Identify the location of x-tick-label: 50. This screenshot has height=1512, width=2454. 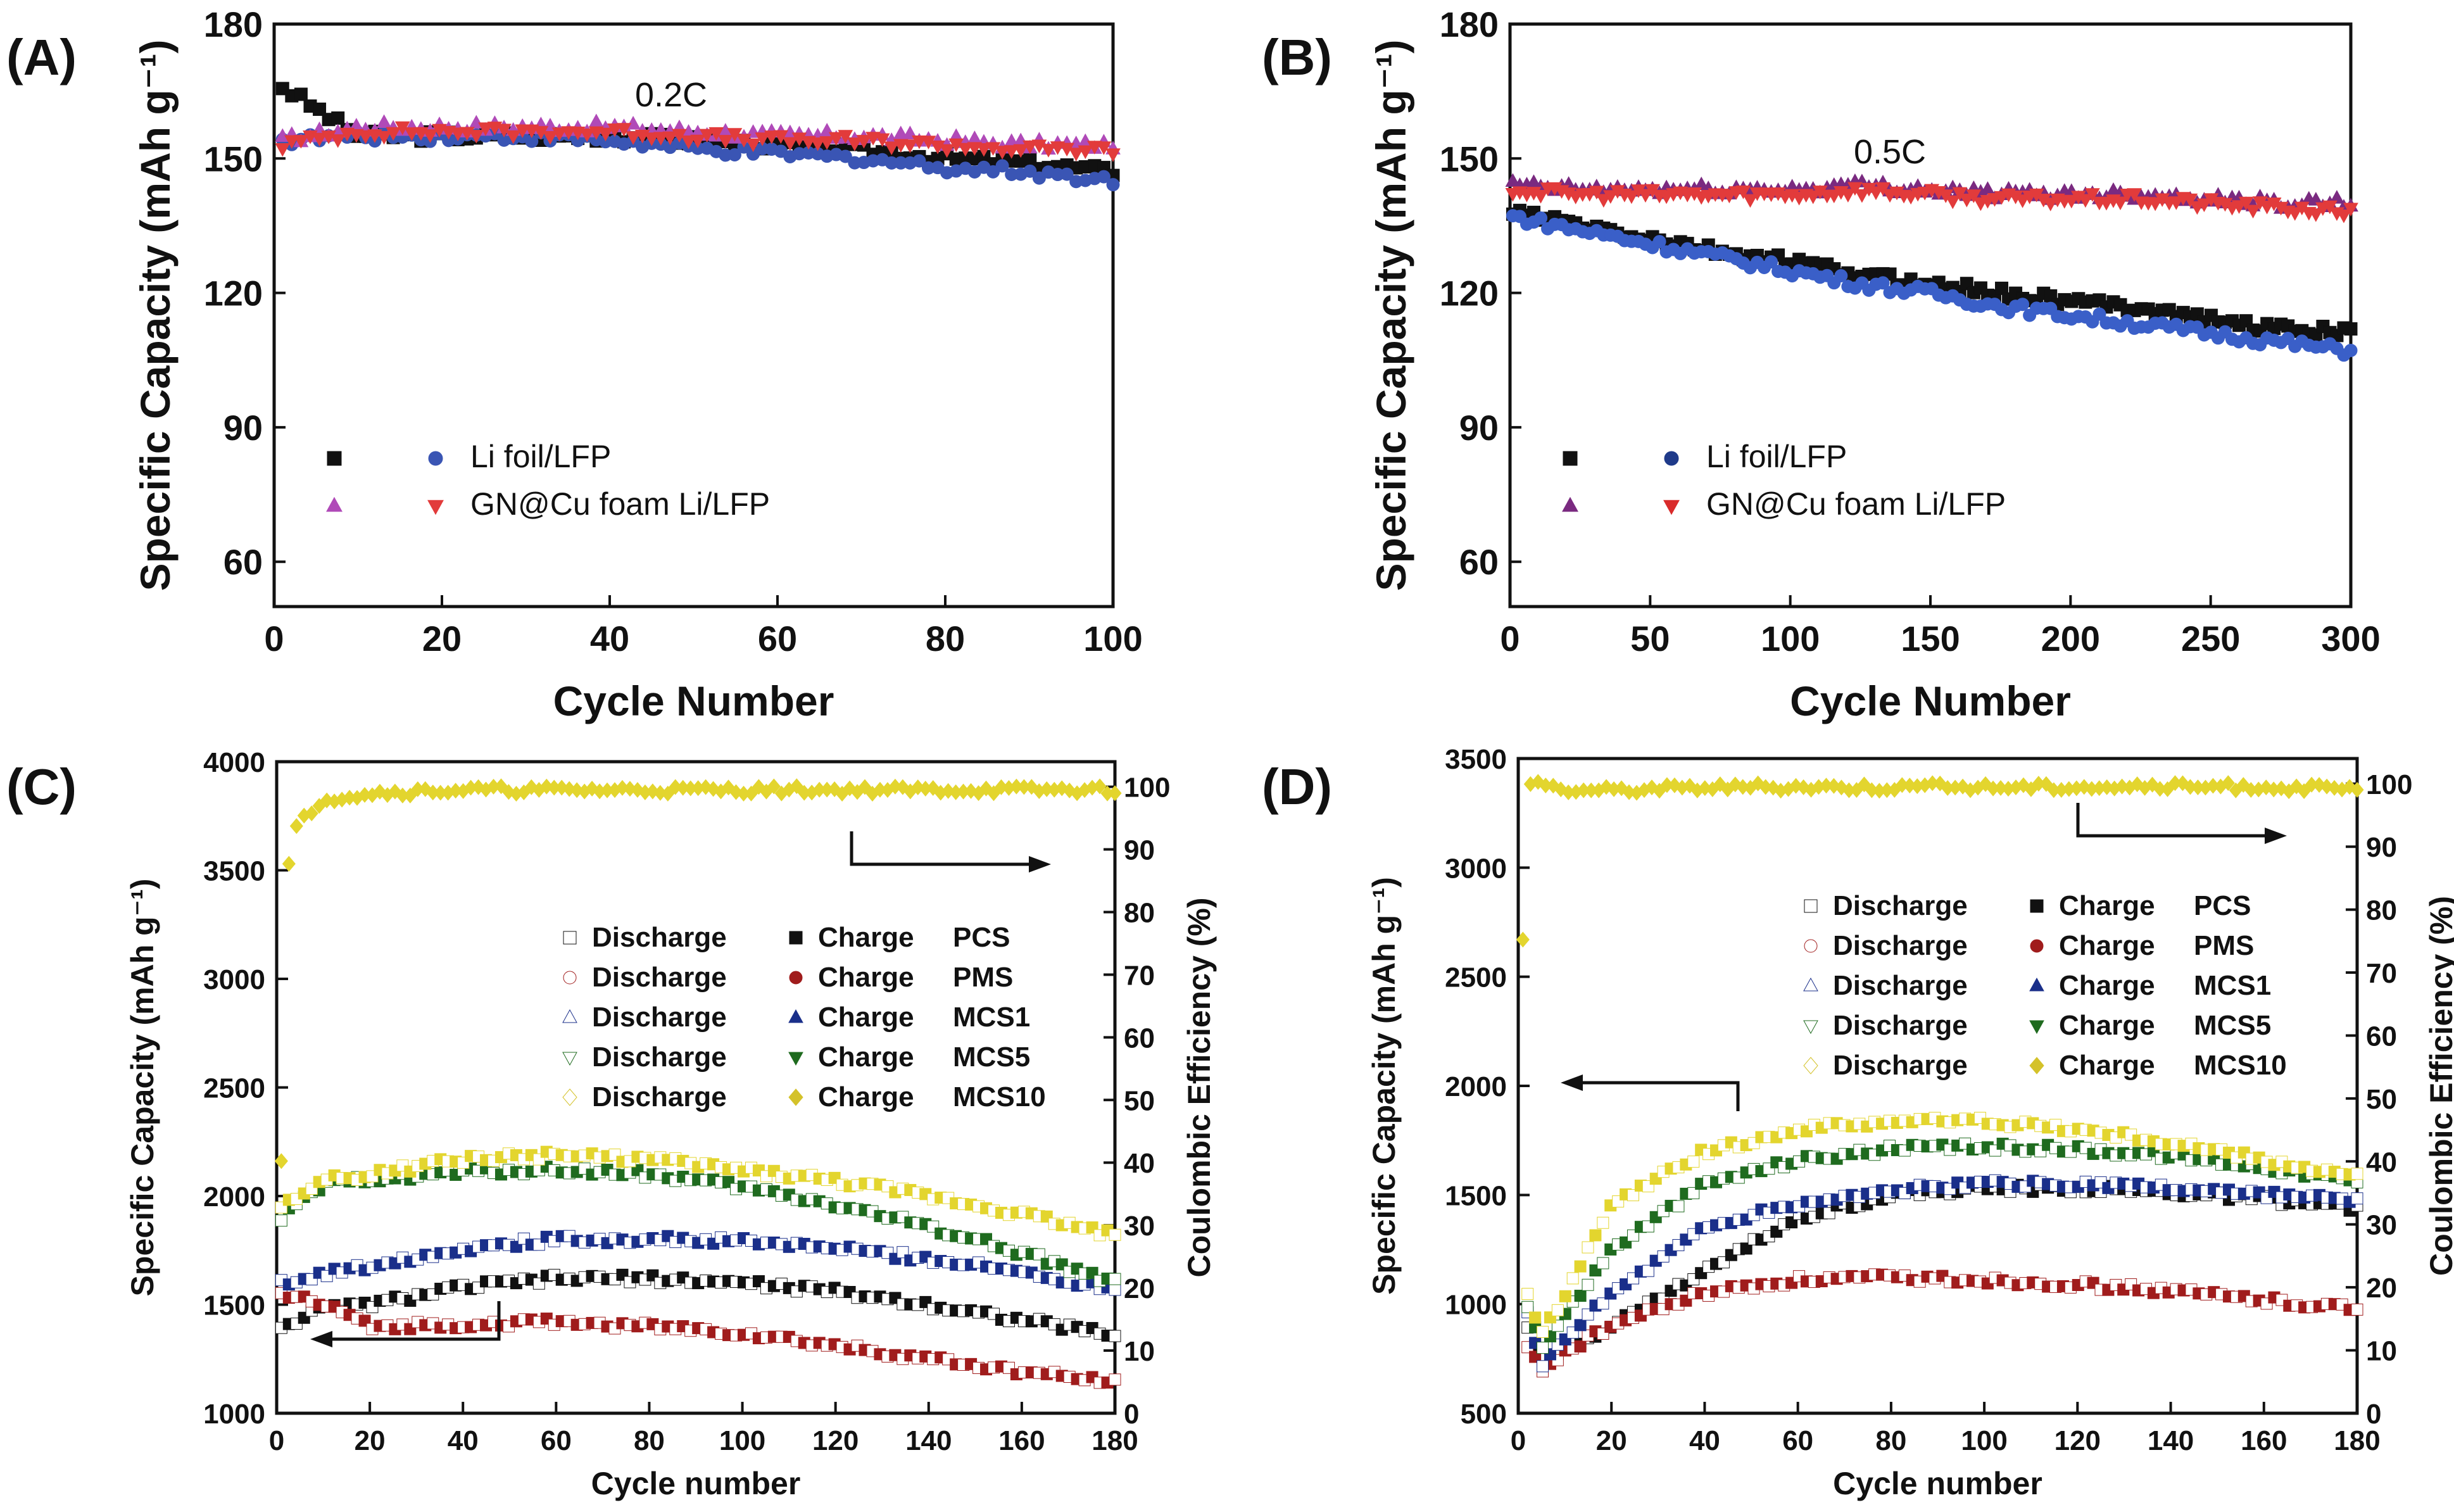
(1650, 638).